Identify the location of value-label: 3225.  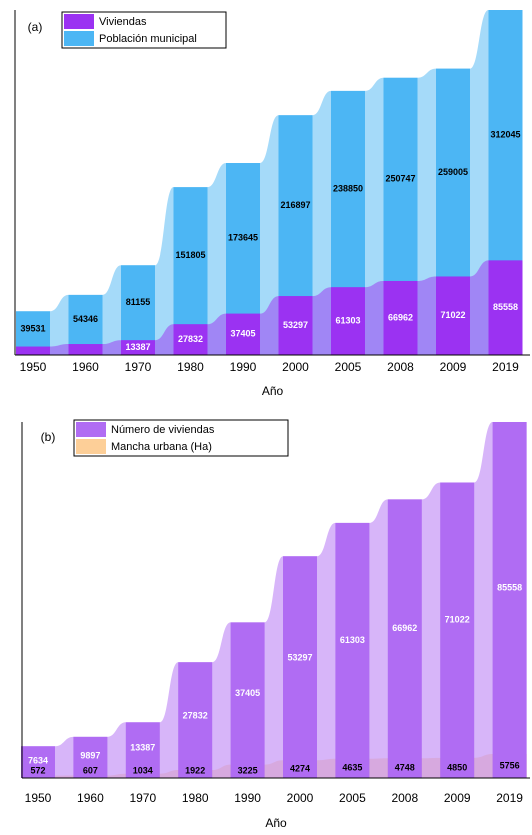
(248, 770).